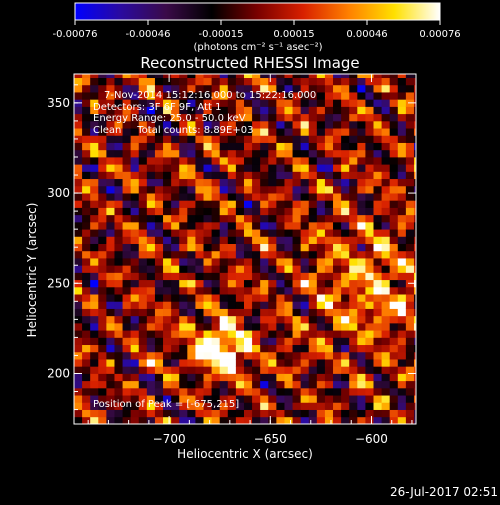 This screenshot has height=505, width=500. What do you see at coordinates (444, 492) in the screenshot?
I see `timestamp: 26-Jul-2017 02:51` at bounding box center [444, 492].